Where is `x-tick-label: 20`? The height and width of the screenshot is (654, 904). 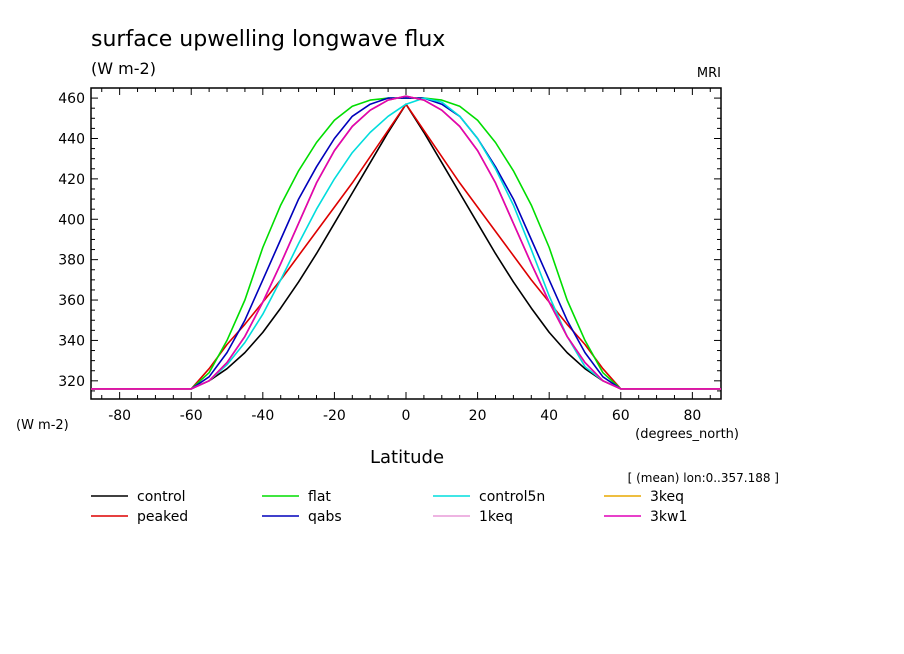 x-tick-label: 20 is located at coordinates (478, 416).